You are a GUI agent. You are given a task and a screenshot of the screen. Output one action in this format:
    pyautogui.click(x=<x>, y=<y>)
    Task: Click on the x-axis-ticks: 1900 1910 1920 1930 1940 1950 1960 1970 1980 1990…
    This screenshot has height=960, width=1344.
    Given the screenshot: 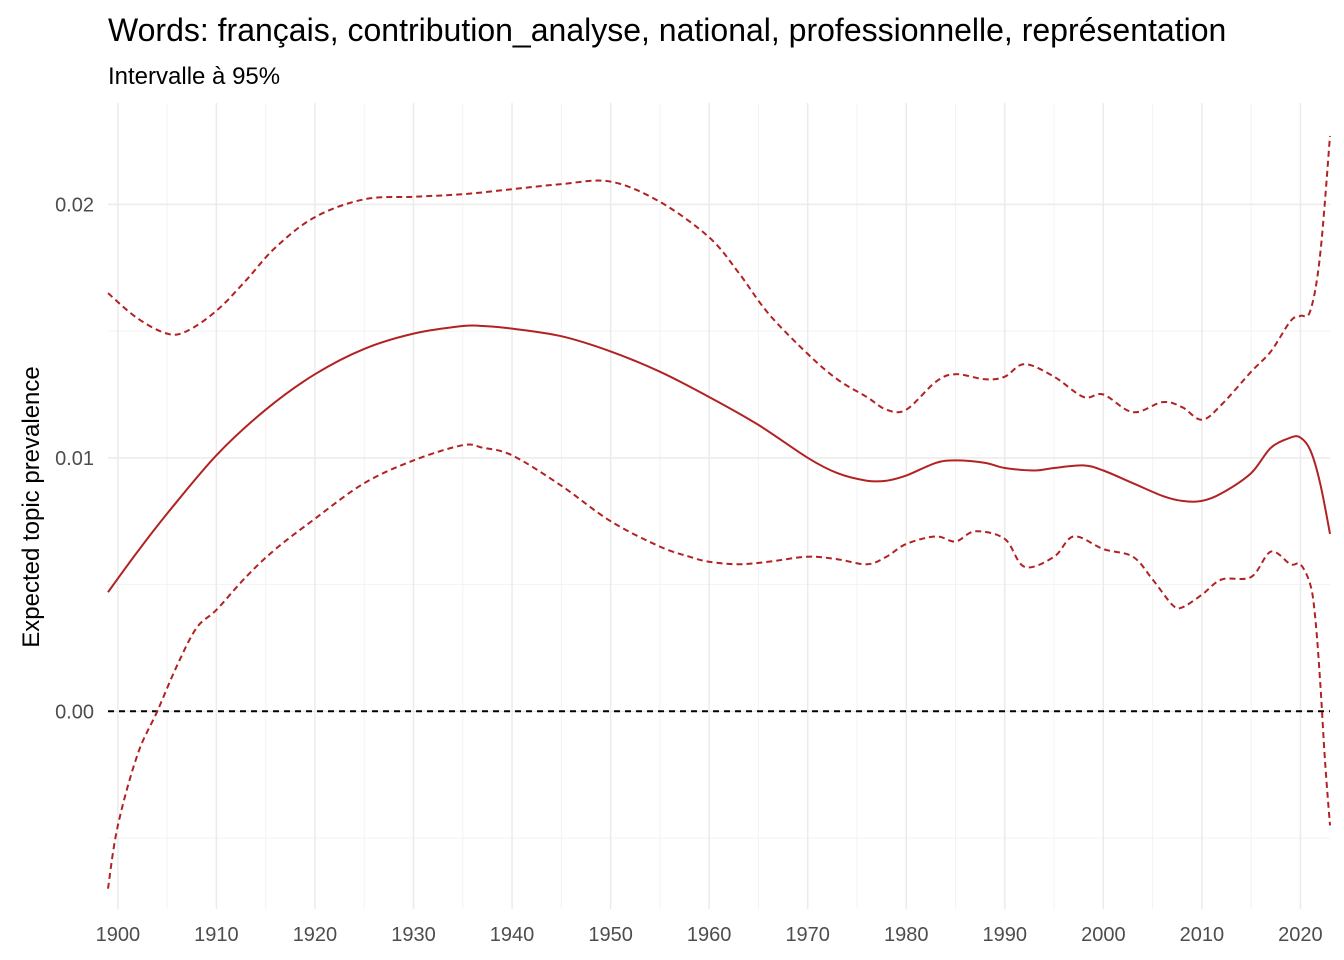 What is the action you would take?
    pyautogui.click(x=709, y=935)
    